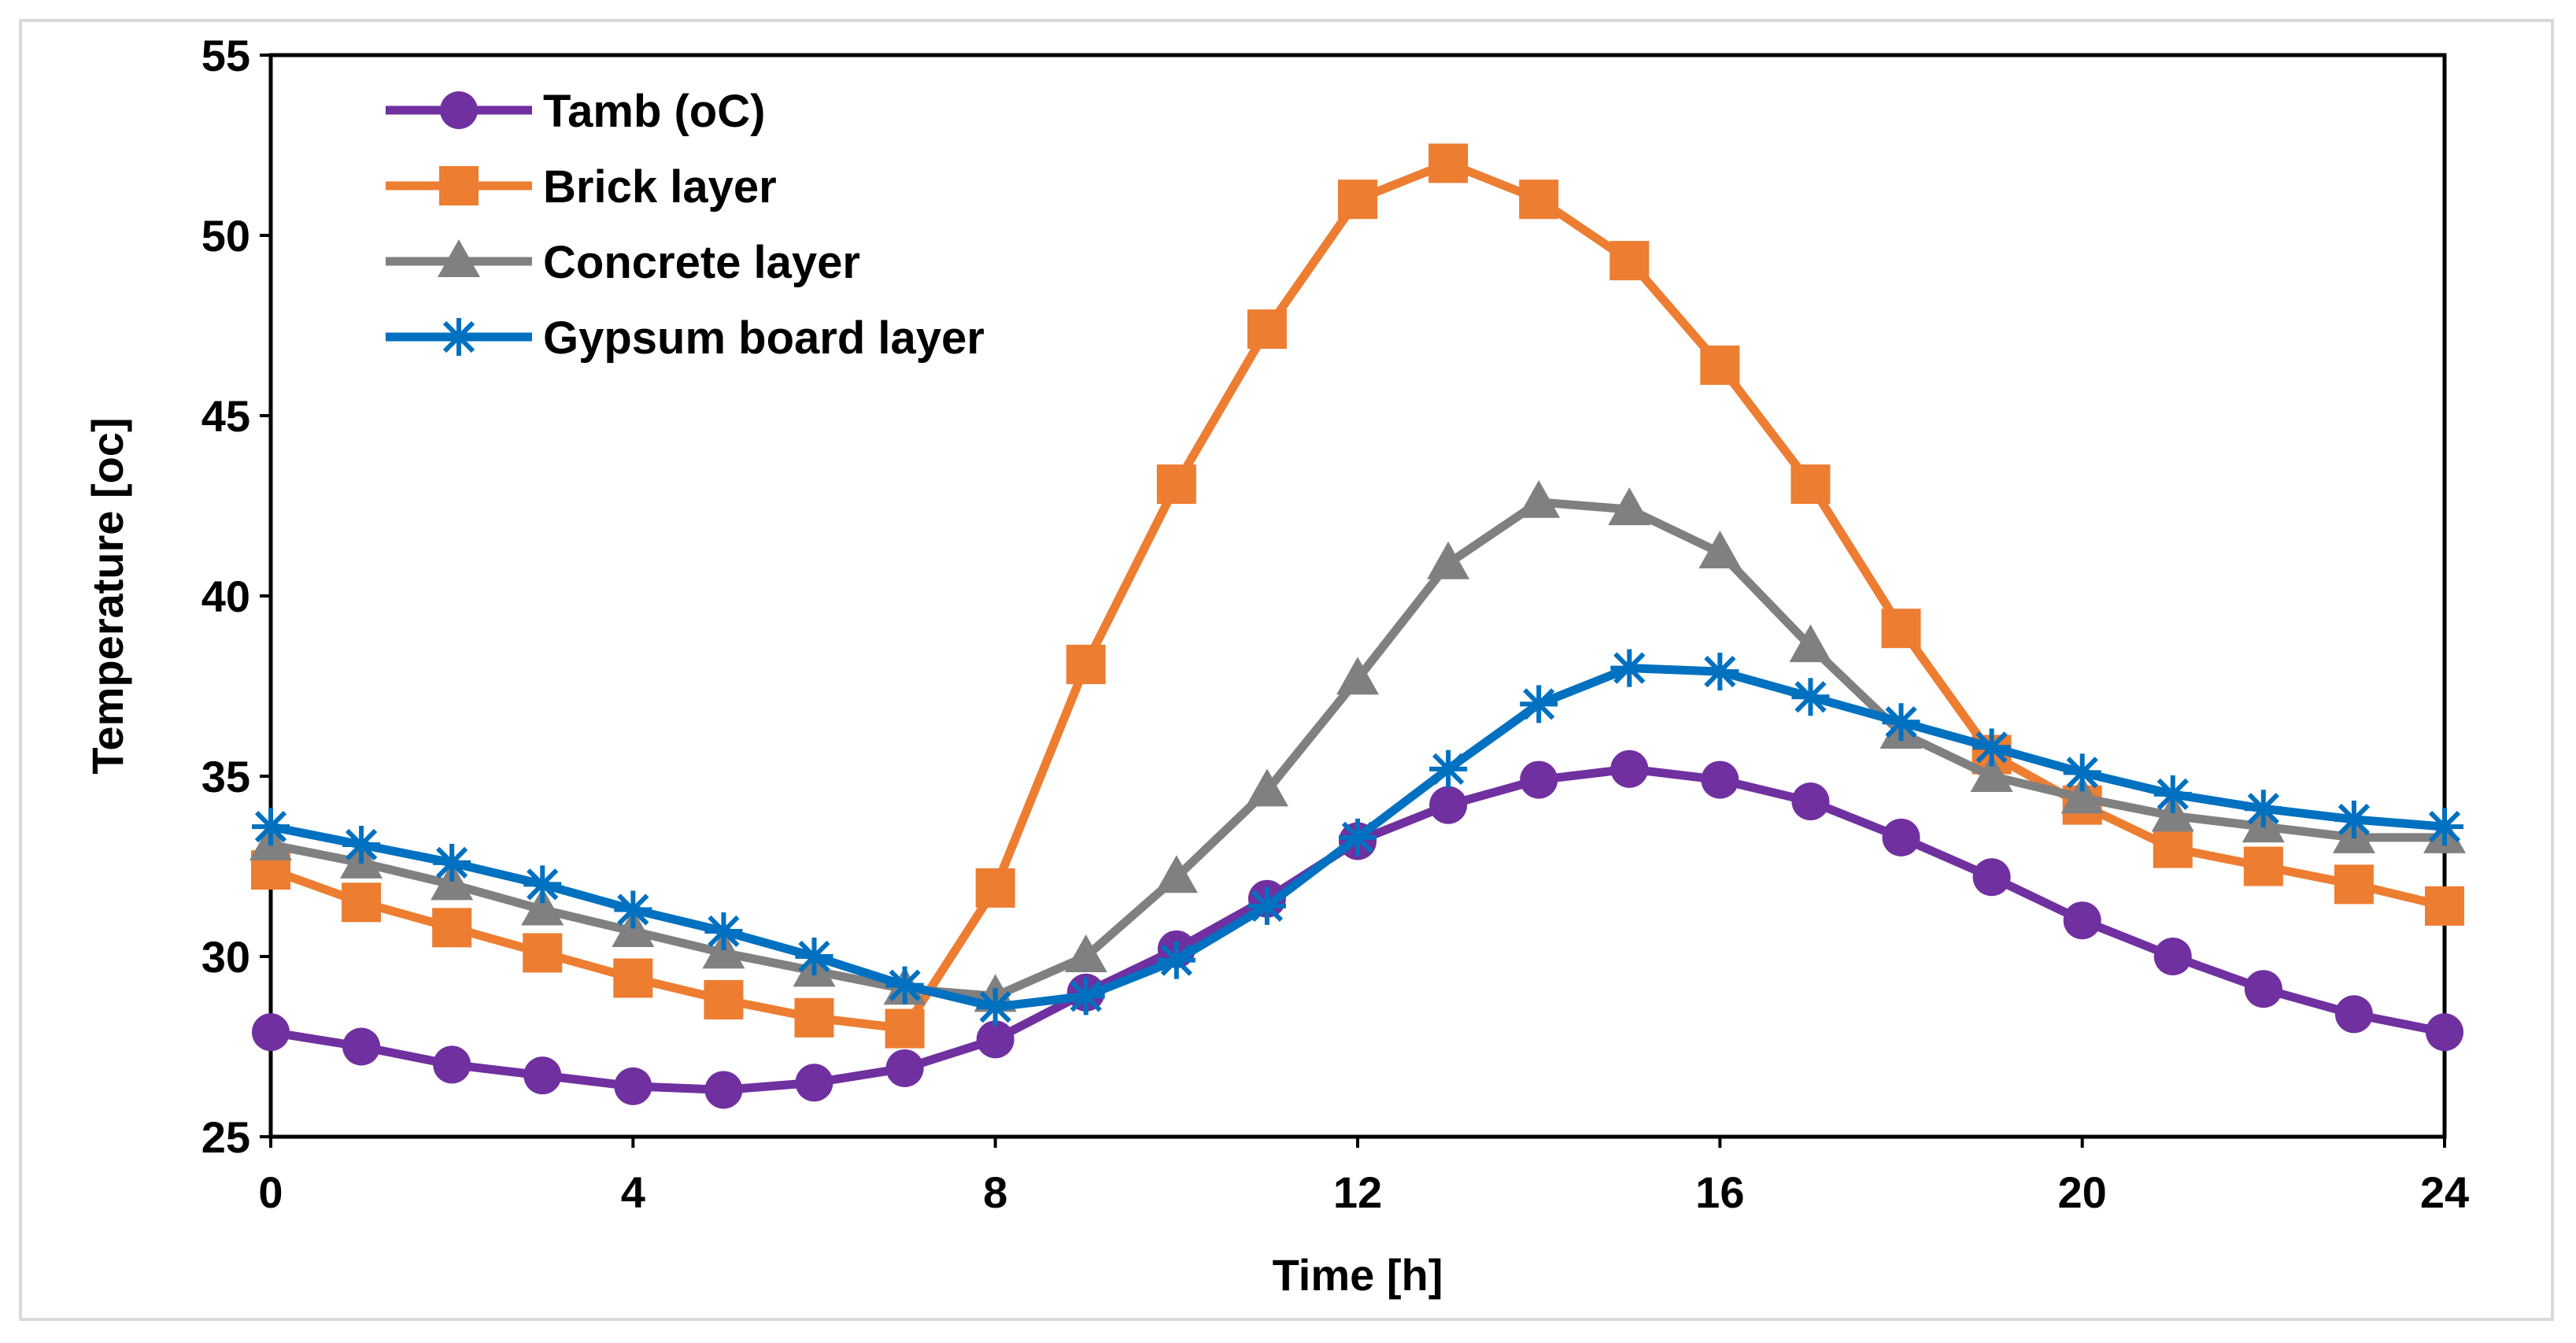 The width and height of the screenshot is (2576, 1343). What do you see at coordinates (764, 338) in the screenshot?
I see `legend-label: Gypsum board layer` at bounding box center [764, 338].